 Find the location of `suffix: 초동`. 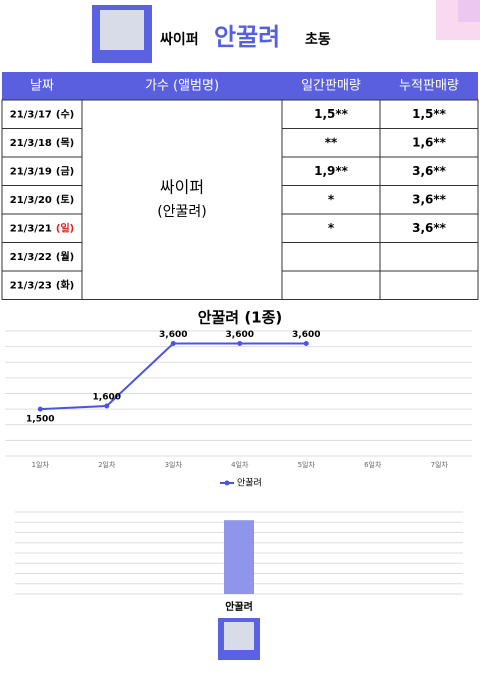

suffix: 초동 is located at coordinates (318, 40).